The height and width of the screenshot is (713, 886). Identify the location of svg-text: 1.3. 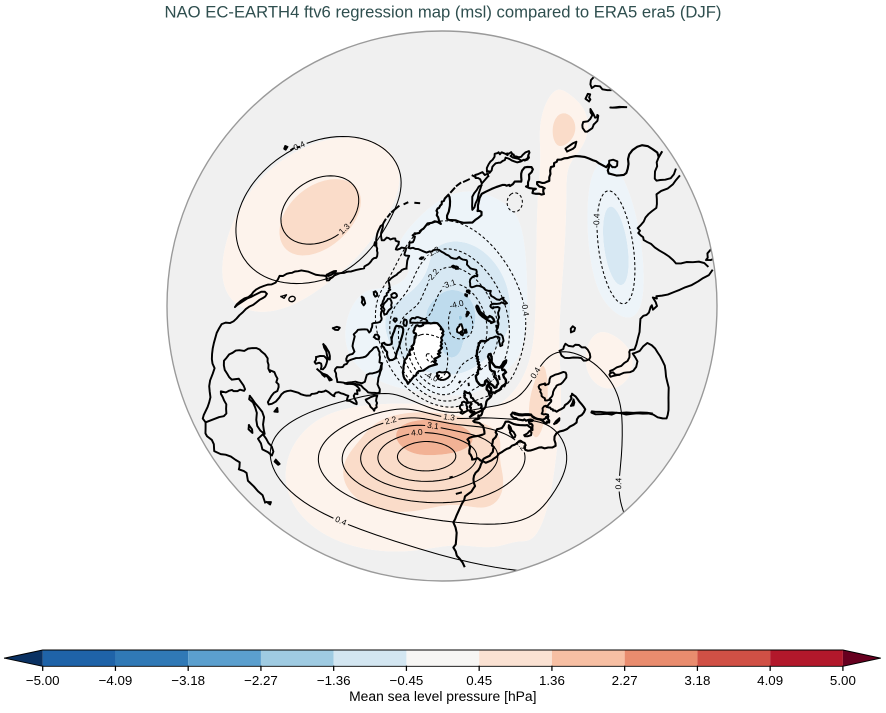
(449, 416).